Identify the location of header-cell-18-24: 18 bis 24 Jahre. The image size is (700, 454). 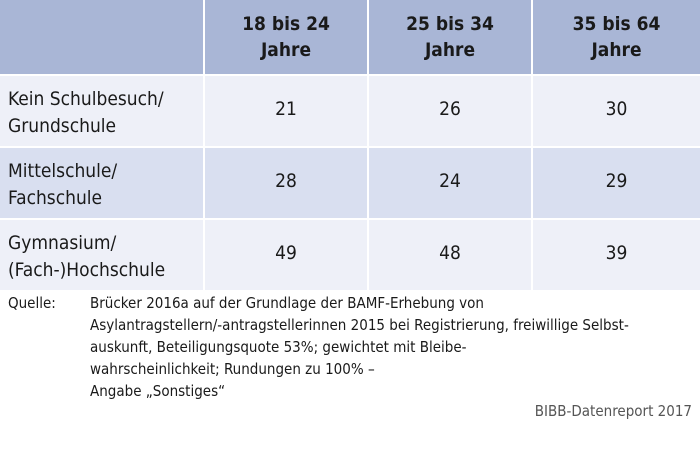
(287, 38).